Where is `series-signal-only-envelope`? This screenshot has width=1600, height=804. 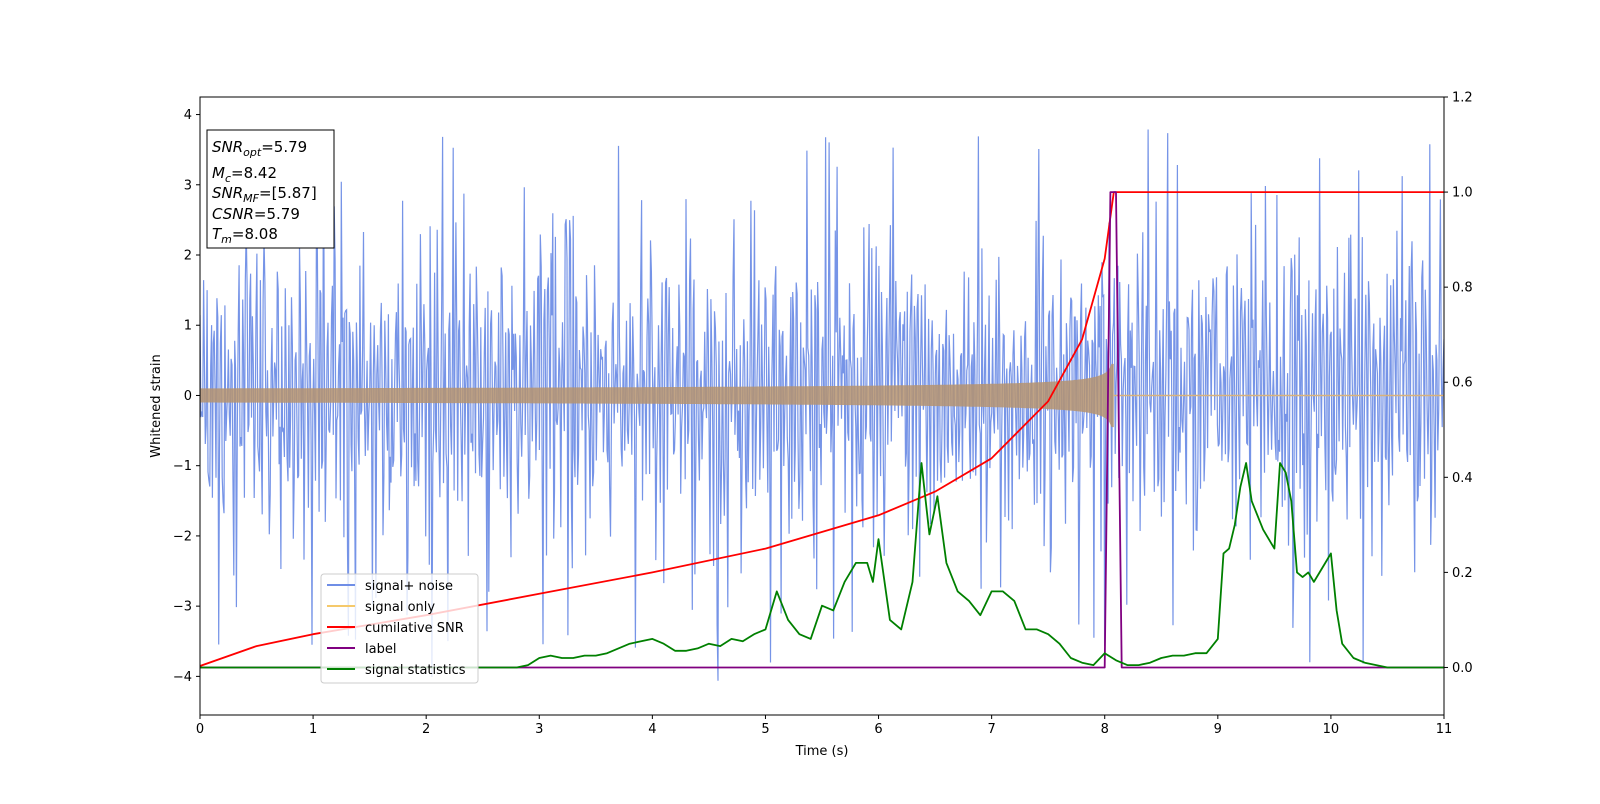
series-signal-only-envelope is located at coordinates (657, 395).